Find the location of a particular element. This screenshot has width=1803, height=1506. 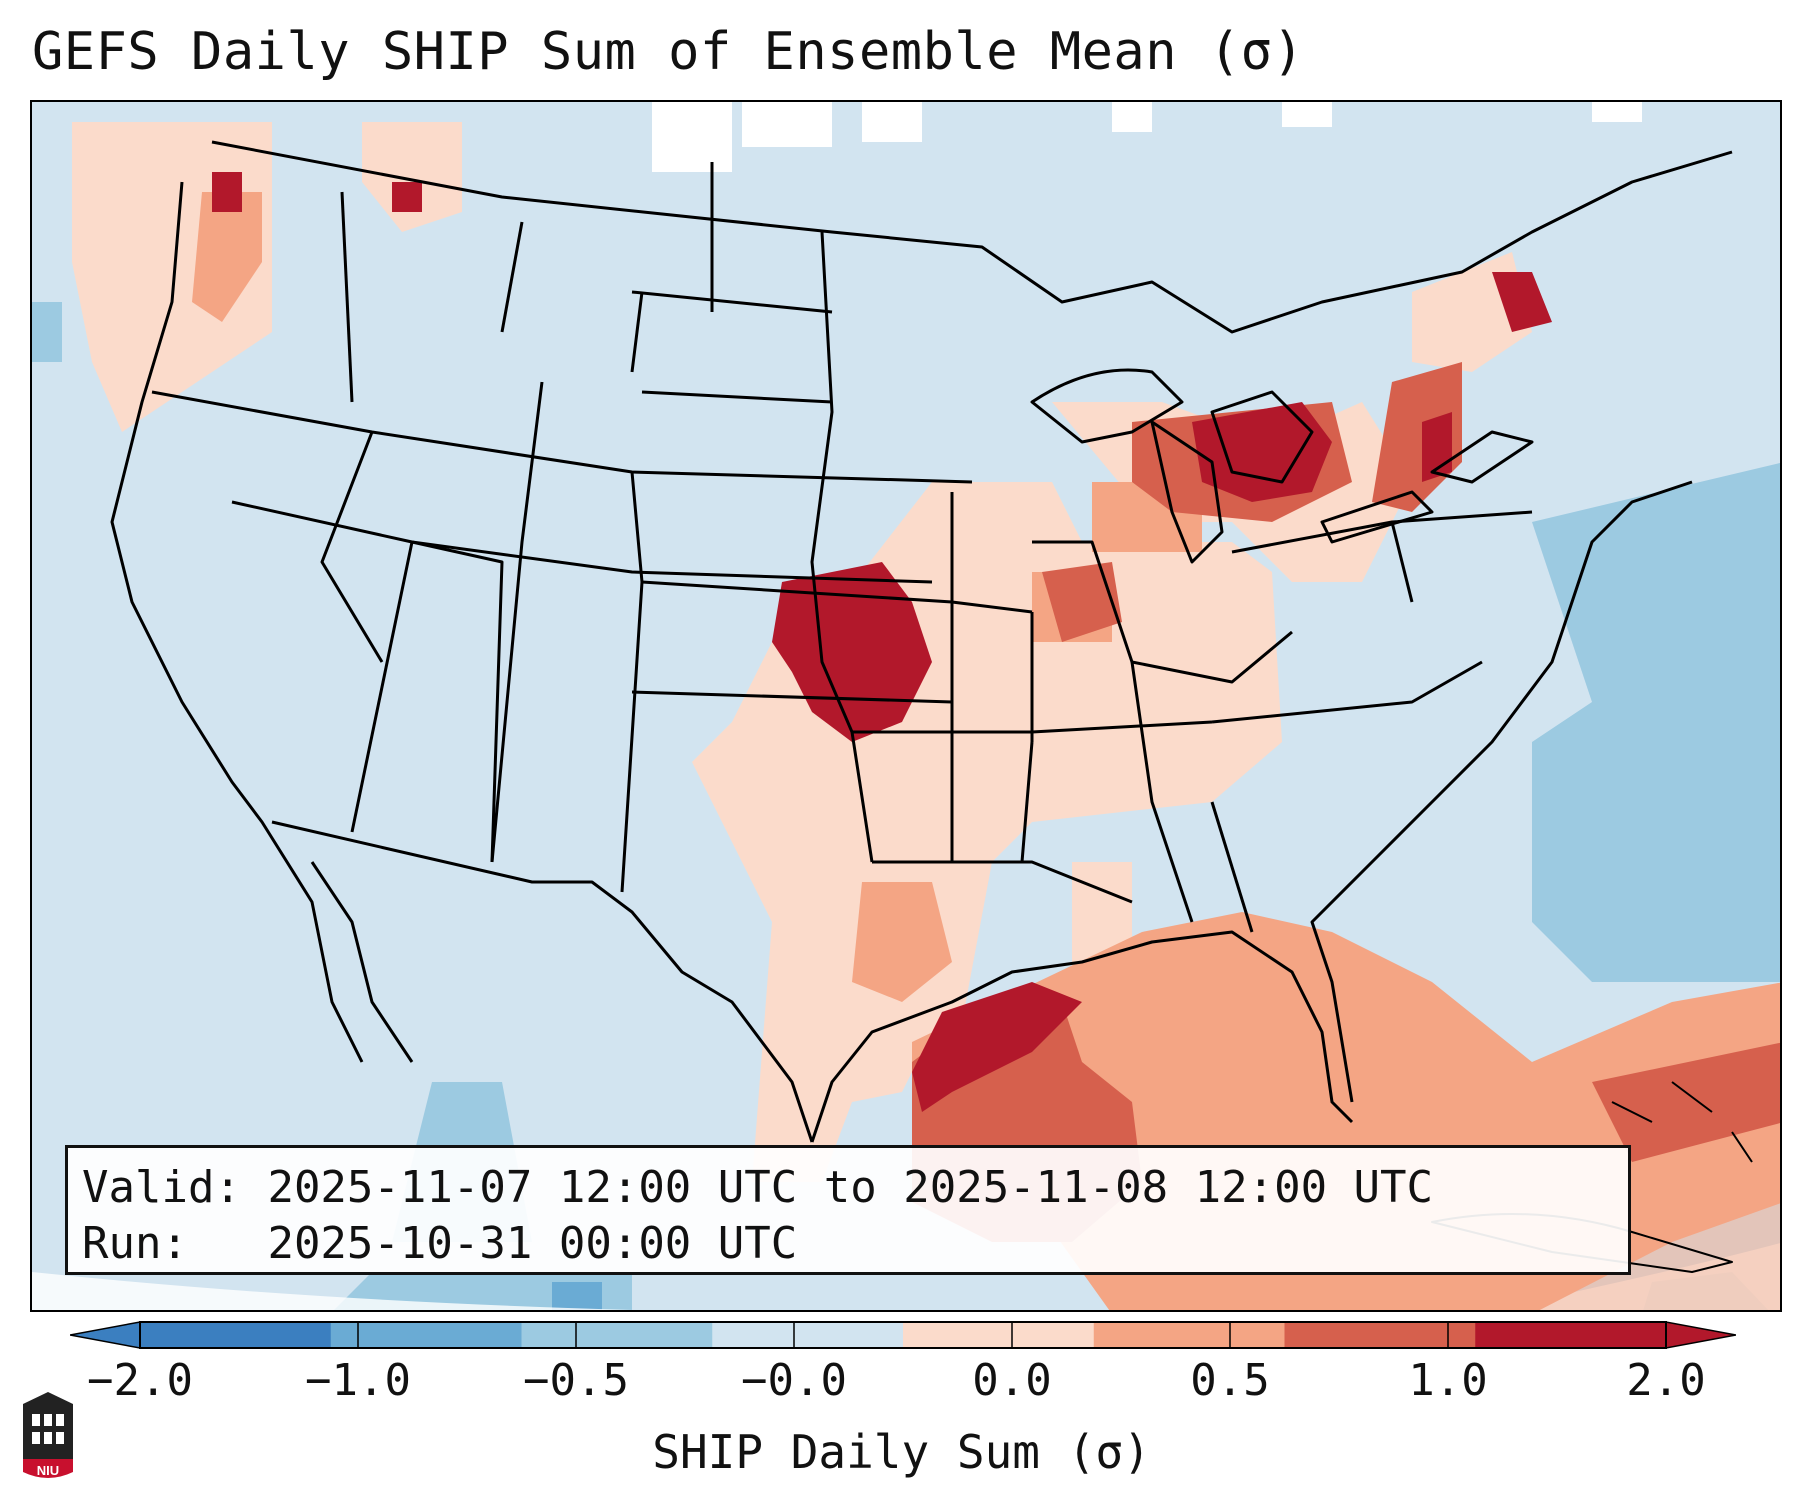

colorbar-tick-label: 0.0 is located at coordinates (1012, 1380).